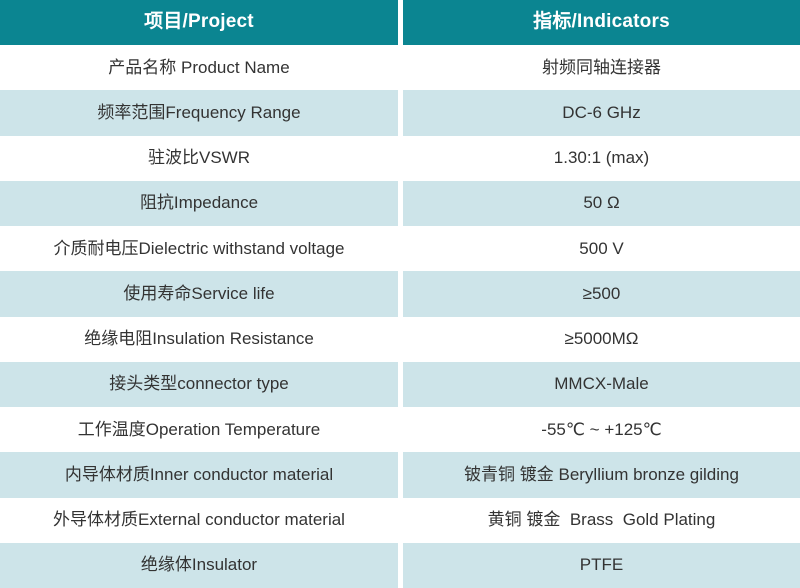  What do you see at coordinates (601, 475) in the screenshot?
I see `indicator-cell: 铍青铜 镀金 Beryllium bronze gilding` at bounding box center [601, 475].